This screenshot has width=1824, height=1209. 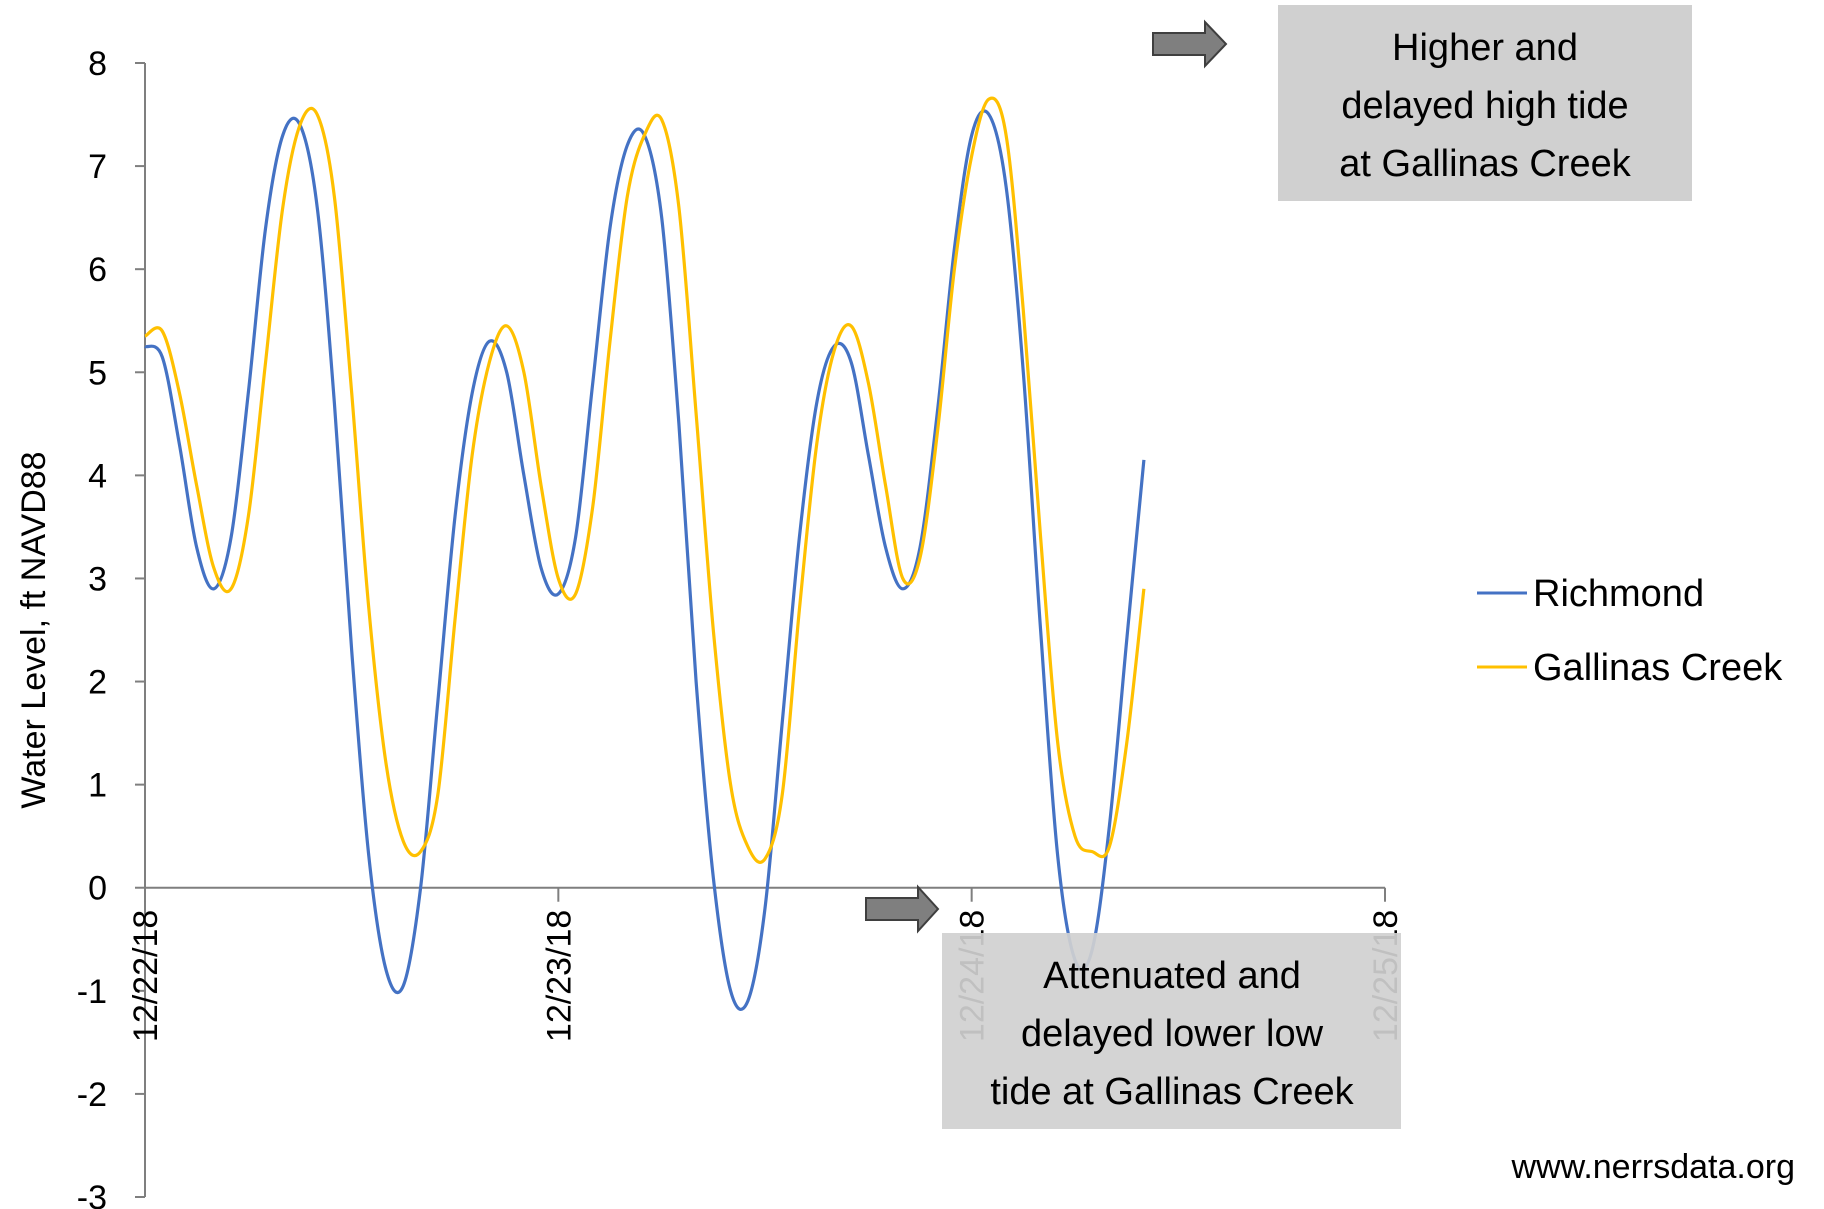 What do you see at coordinates (97, 167) in the screenshot?
I see `y-tick-label: 7` at bounding box center [97, 167].